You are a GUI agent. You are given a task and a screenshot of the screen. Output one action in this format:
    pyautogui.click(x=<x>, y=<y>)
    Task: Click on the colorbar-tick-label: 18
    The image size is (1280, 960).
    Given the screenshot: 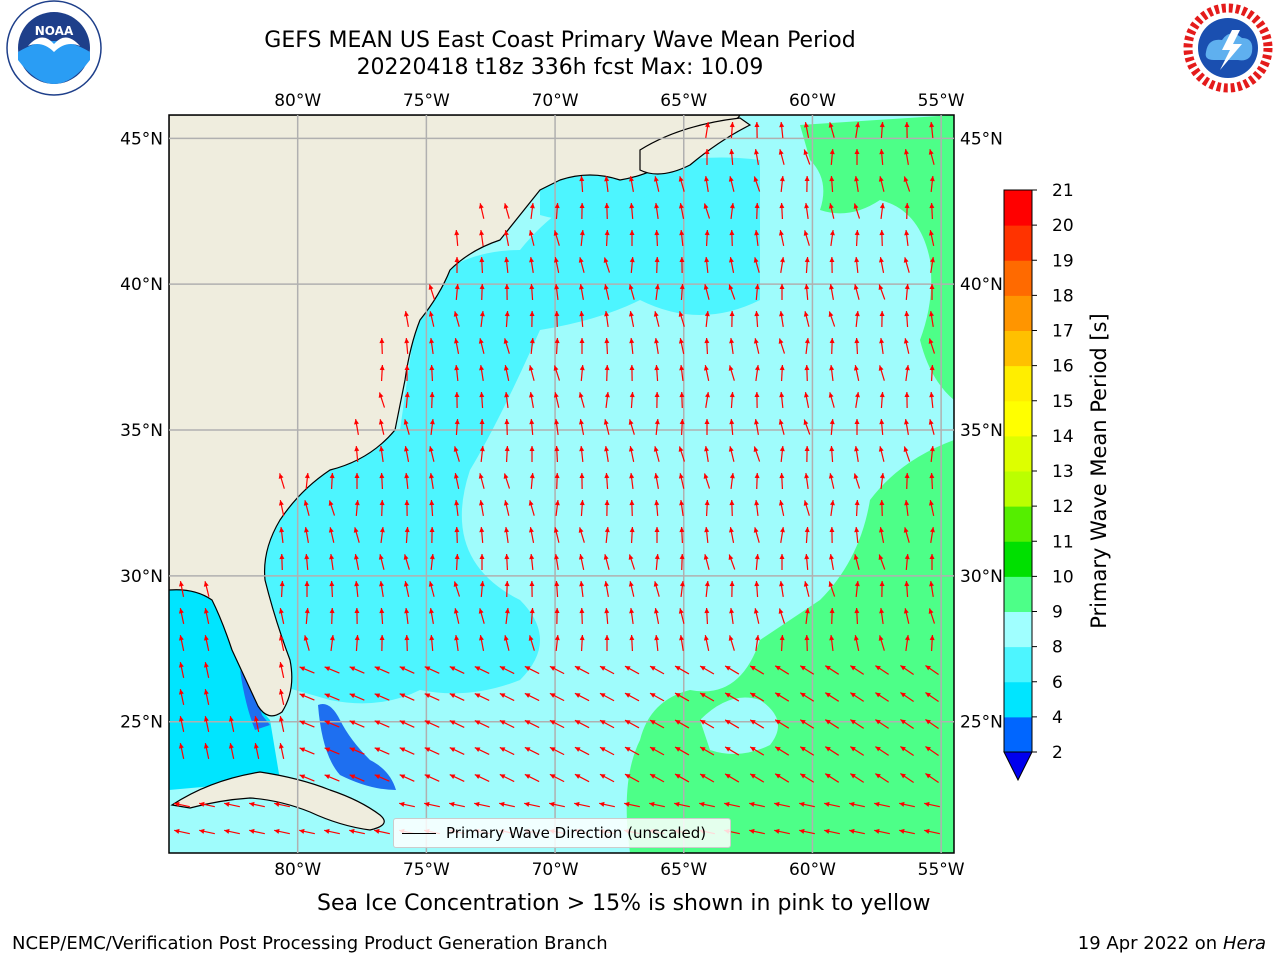 What is the action you would take?
    pyautogui.click(x=1063, y=296)
    